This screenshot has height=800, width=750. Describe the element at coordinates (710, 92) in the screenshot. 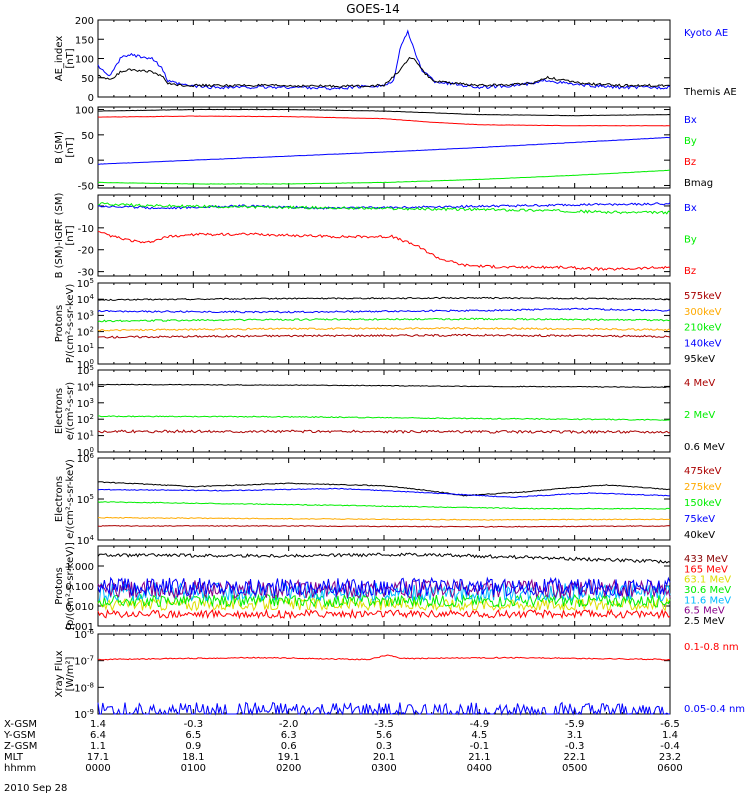

I see `legend-item: Themis AE` at that location.